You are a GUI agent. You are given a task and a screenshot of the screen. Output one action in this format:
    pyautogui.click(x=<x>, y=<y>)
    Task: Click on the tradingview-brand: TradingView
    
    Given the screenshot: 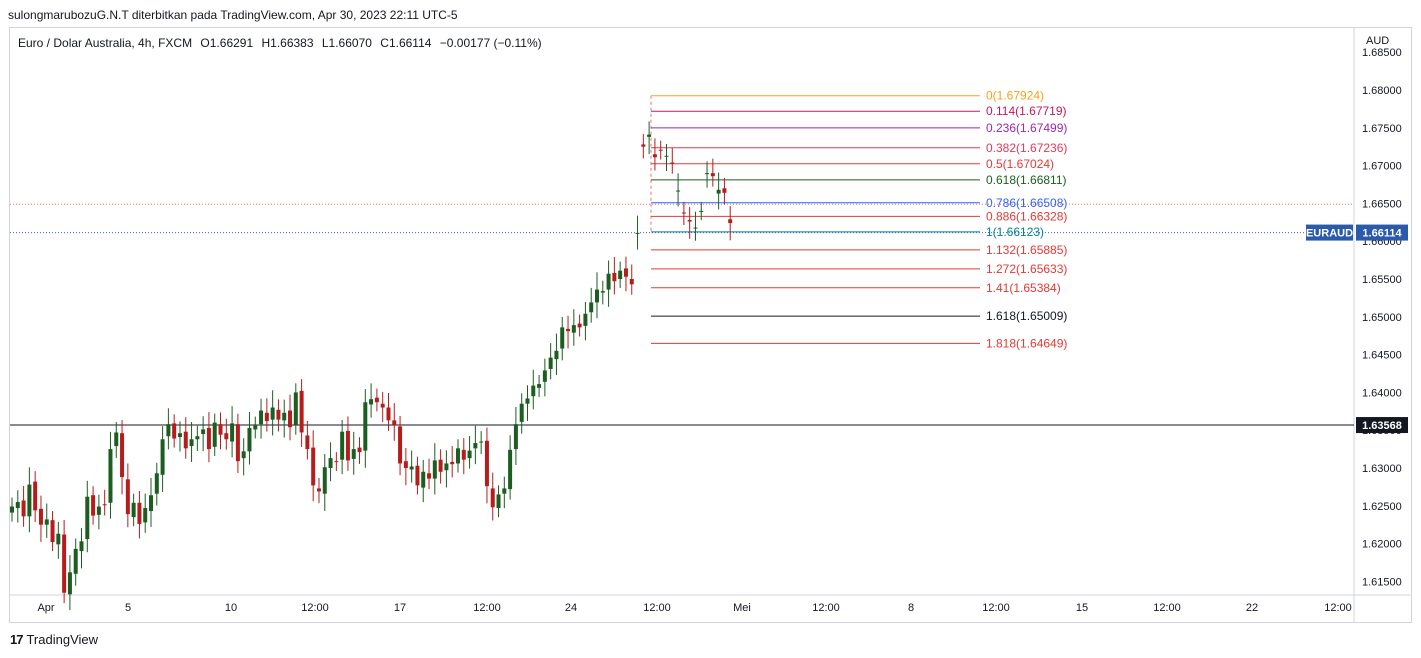 What is the action you would take?
    pyautogui.click(x=62, y=639)
    